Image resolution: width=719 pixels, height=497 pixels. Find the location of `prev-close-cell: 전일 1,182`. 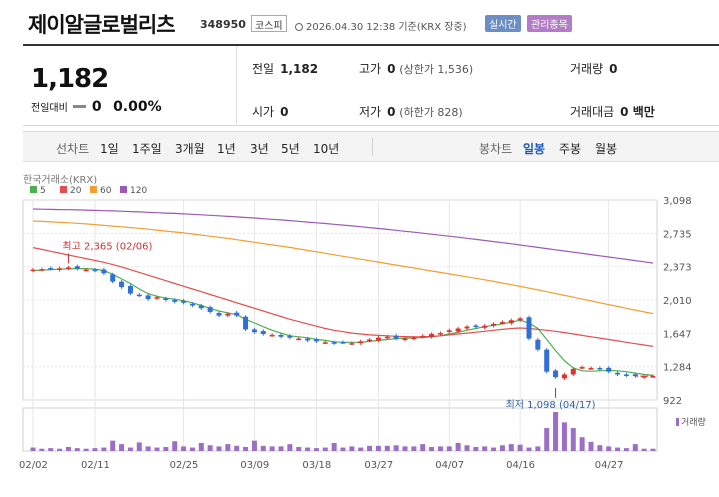

prev-close-cell: 전일 1,182 is located at coordinates (285, 68).